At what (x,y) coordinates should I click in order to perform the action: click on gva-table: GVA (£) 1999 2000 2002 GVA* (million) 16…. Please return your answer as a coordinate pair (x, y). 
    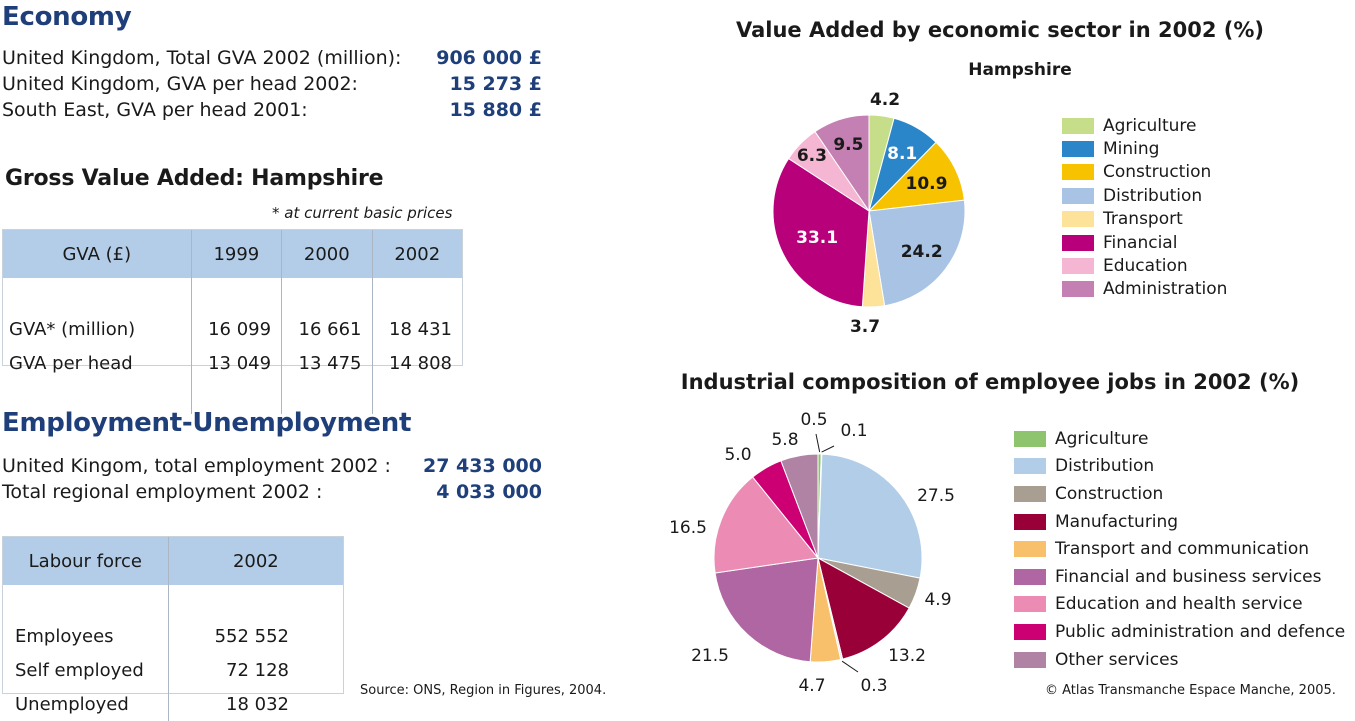
    Looking at the image, I should click on (232, 321).